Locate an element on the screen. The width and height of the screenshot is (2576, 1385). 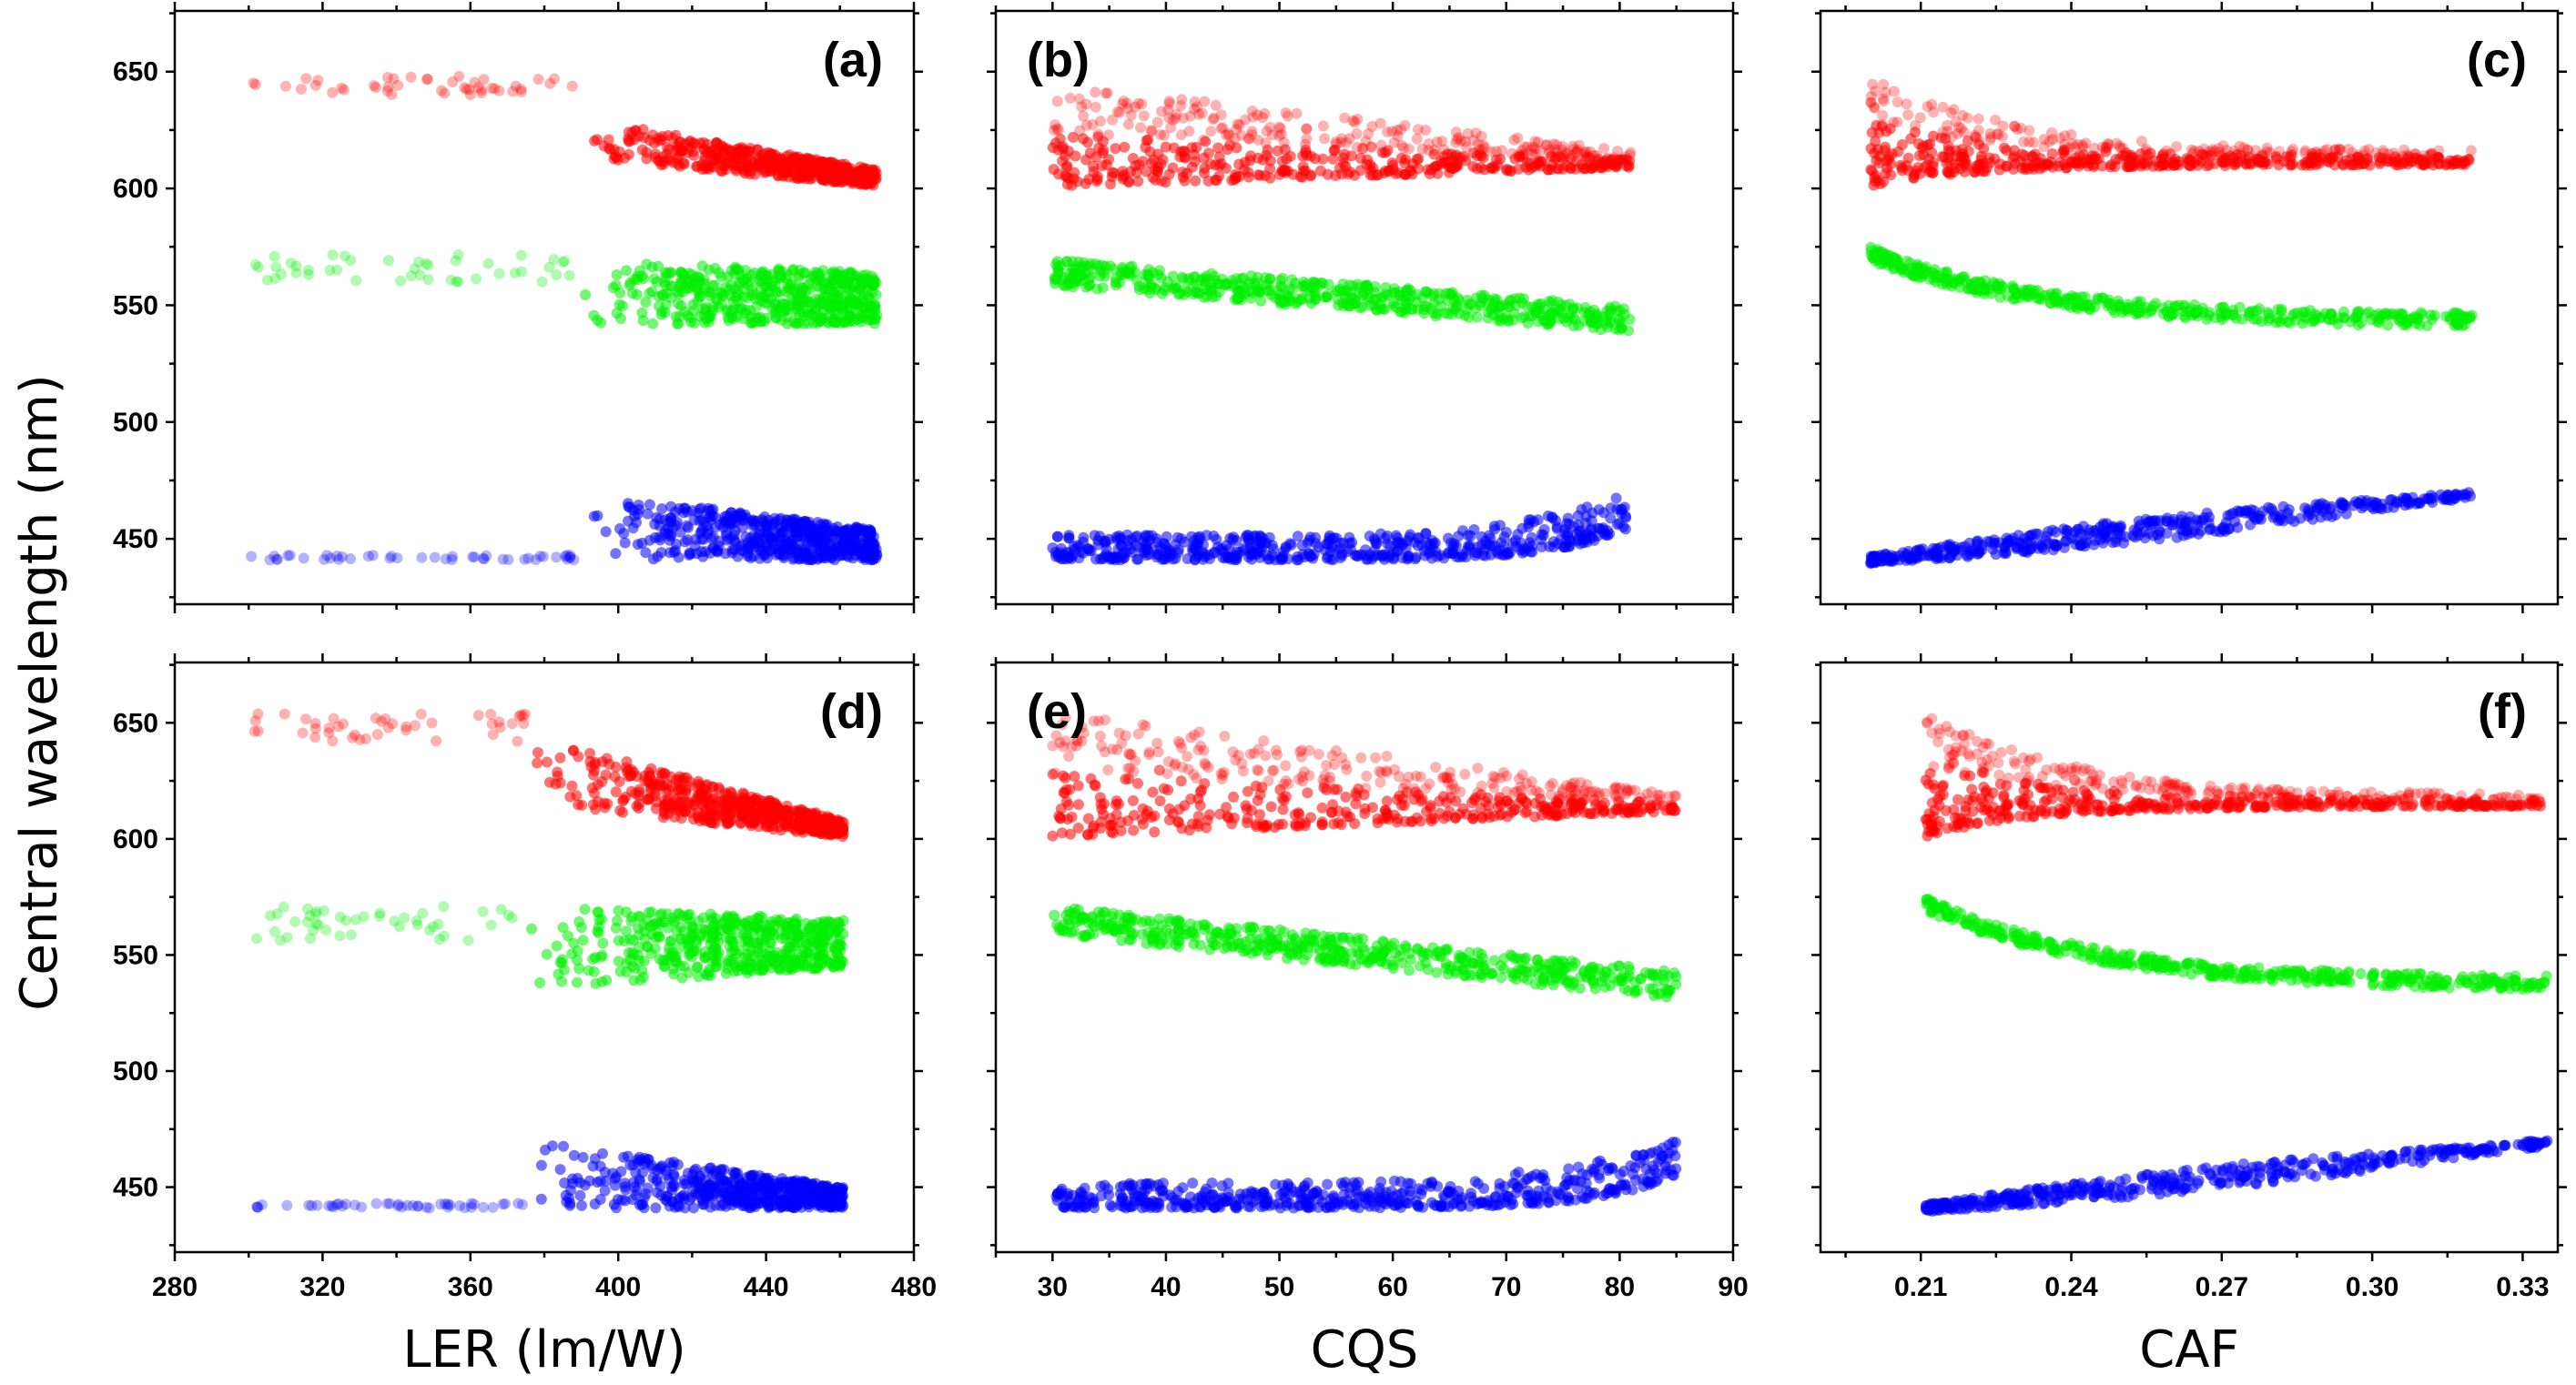
y-tick-label: 500 is located at coordinates (135, 423).